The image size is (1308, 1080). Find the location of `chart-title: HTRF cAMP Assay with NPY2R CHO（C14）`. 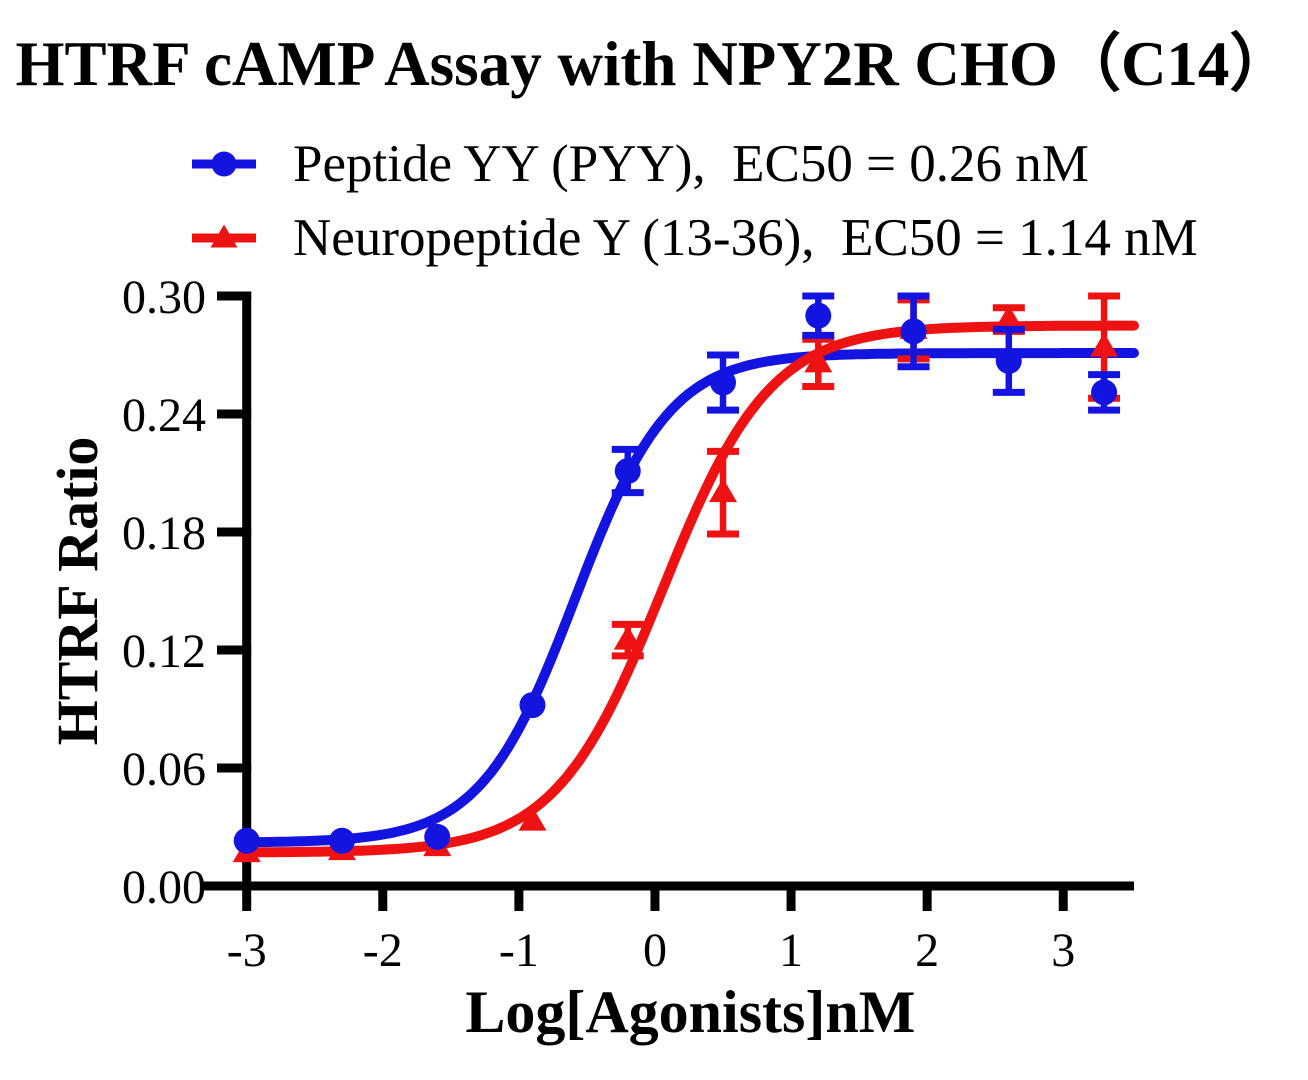

chart-title: HTRF cAMP Assay with NPY2R CHO（C14） is located at coordinates (654, 64).